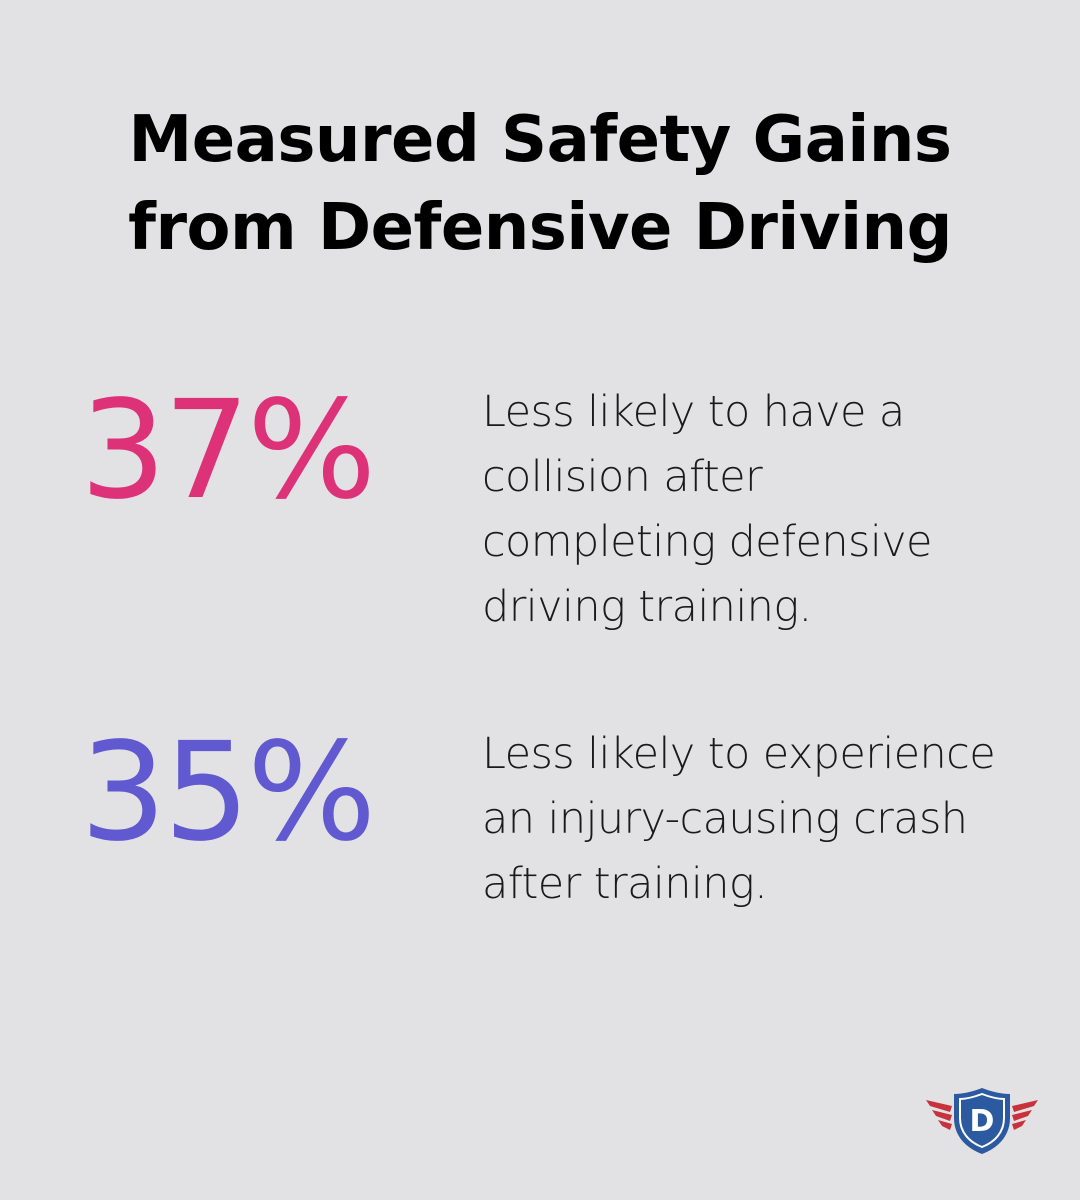 The height and width of the screenshot is (1200, 1080). What do you see at coordinates (540, 228) in the screenshot?
I see `title-line-2: from Defensive Driving` at bounding box center [540, 228].